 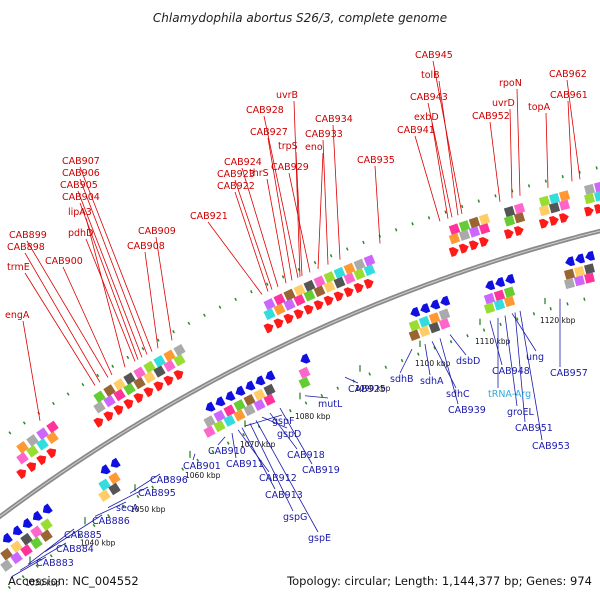 What do you see at coordinates (26, 247) in the screenshot?
I see `forward-gene-label: CAB898` at bounding box center [26, 247].